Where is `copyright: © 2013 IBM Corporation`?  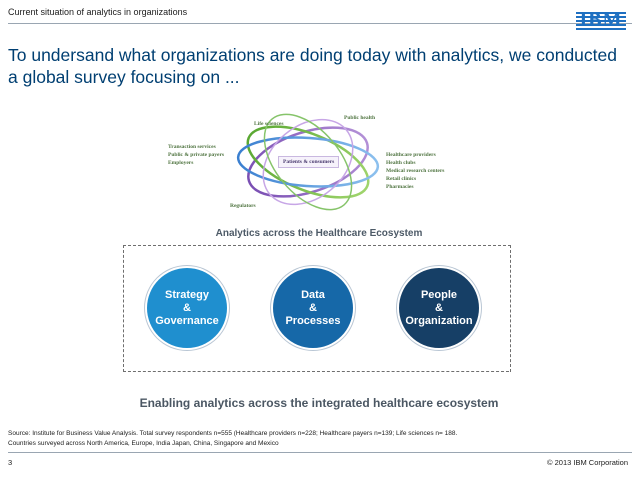
copyright: © 2013 IBM Corporation is located at coordinates (587, 462).